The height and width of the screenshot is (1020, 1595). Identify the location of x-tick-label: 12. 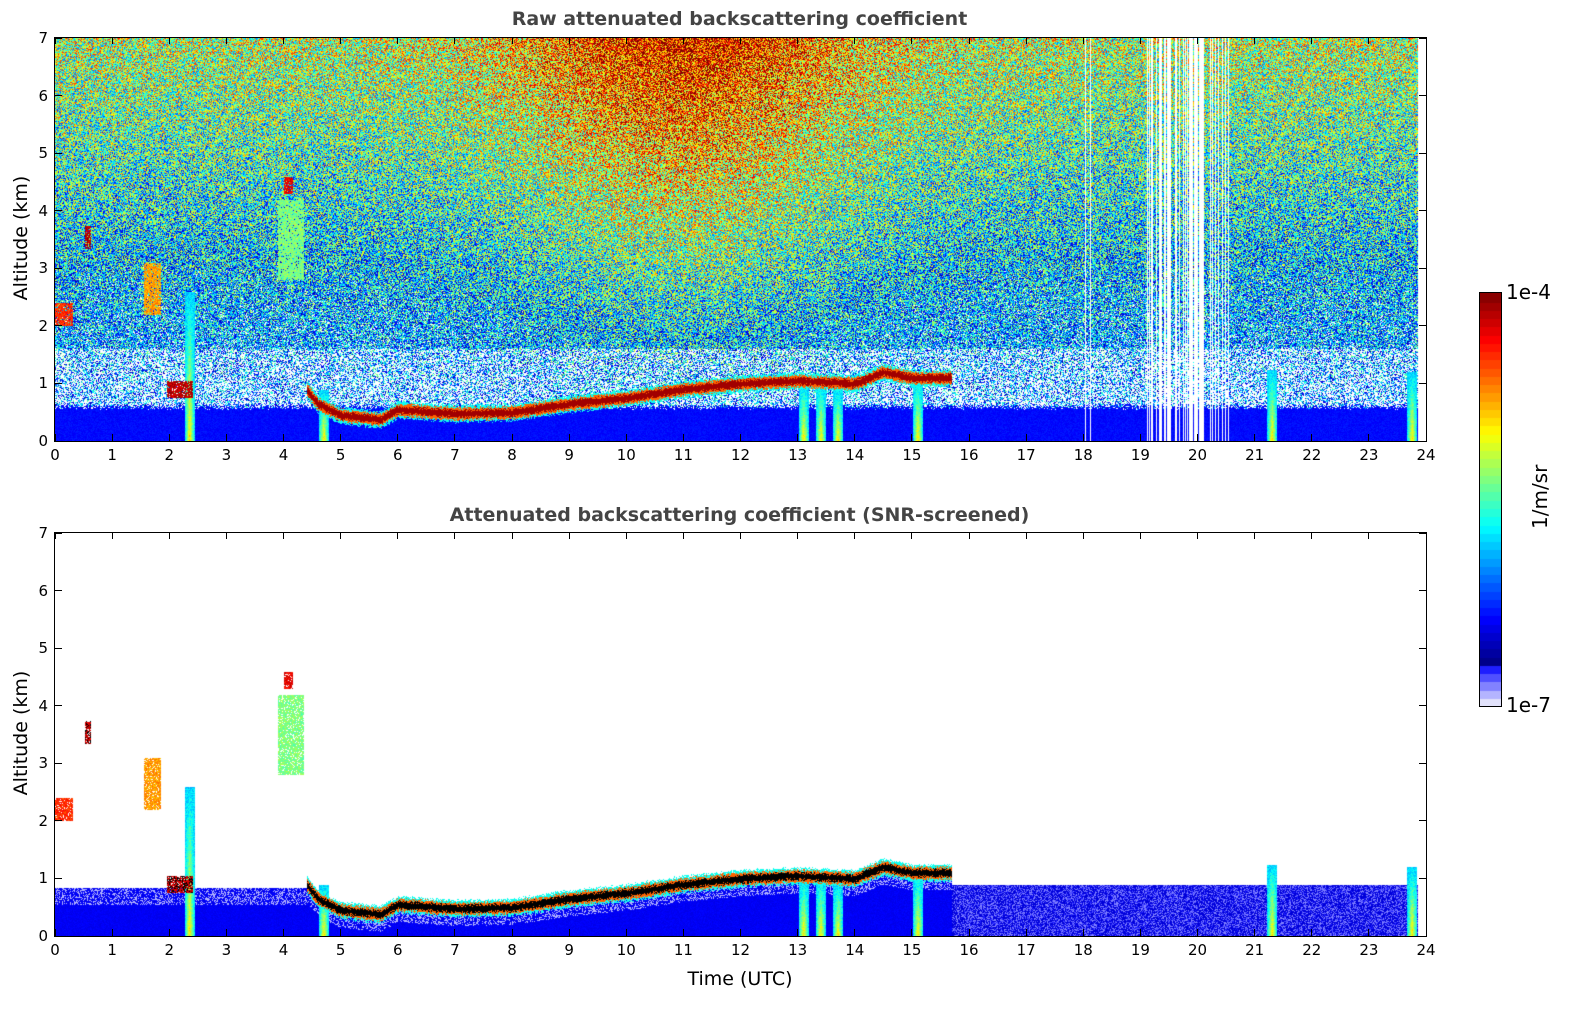
(740, 950).